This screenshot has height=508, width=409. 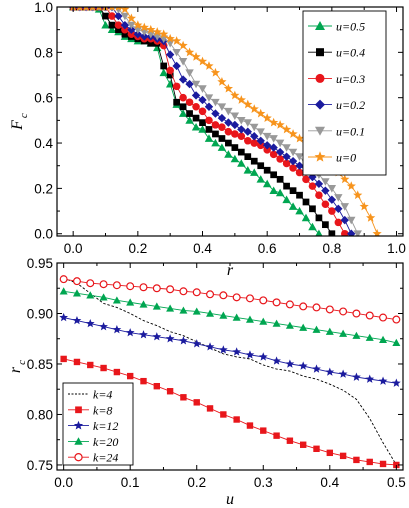 What do you see at coordinates (63, 482) in the screenshot?
I see `x-tick-label: 0.0` at bounding box center [63, 482].